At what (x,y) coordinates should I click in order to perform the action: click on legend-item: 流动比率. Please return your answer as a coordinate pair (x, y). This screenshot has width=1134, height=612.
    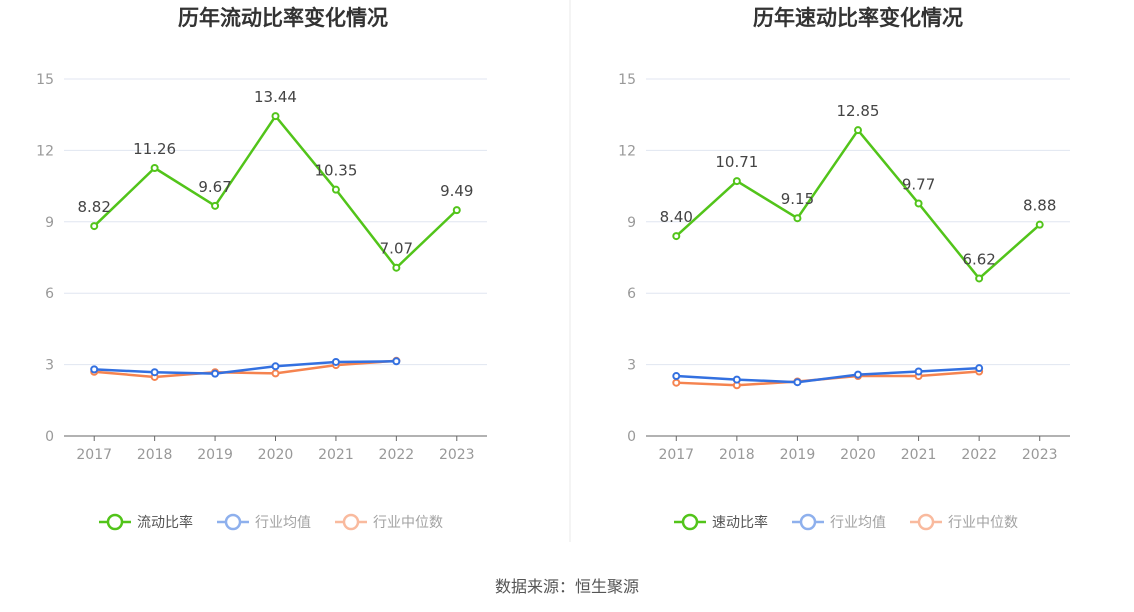
    Looking at the image, I should click on (146, 522).